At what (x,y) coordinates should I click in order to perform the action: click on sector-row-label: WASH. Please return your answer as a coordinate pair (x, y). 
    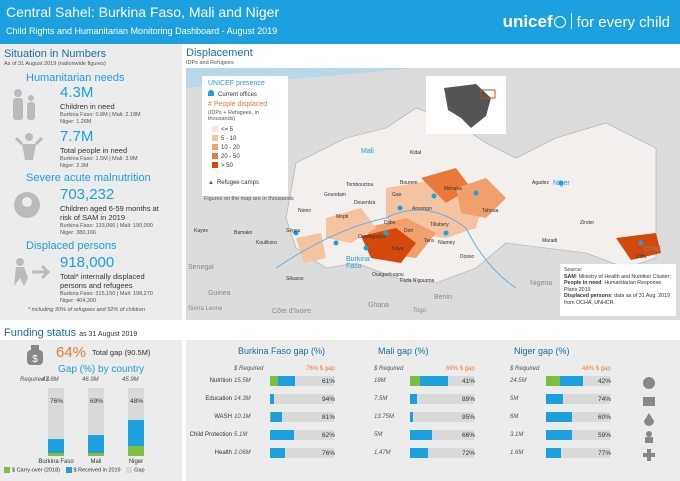
    Looking at the image, I should click on (223, 417).